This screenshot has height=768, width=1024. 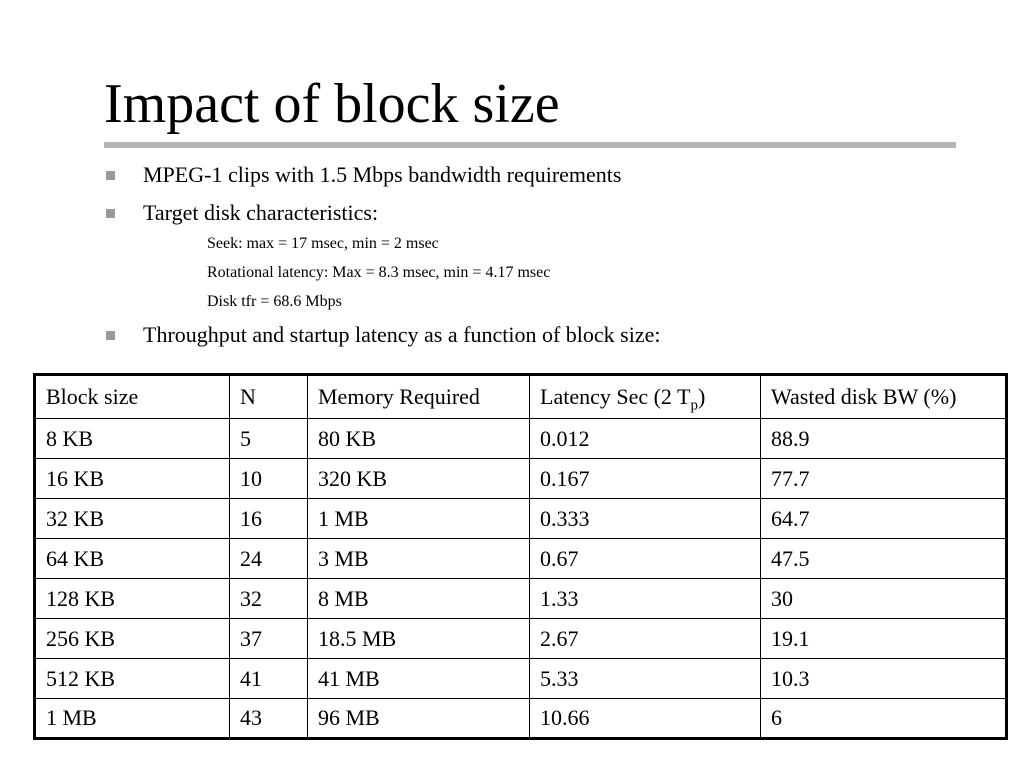 I want to click on cell-latency: 0.012, so click(x=645, y=438).